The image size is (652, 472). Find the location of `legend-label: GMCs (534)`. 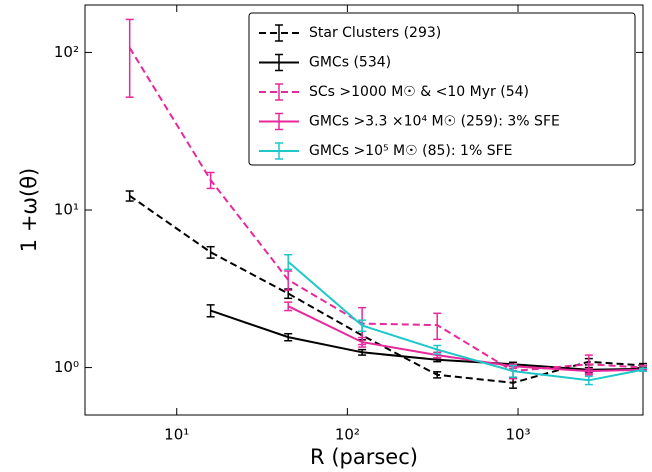

legend-label: GMCs (534) is located at coordinates (350, 63).